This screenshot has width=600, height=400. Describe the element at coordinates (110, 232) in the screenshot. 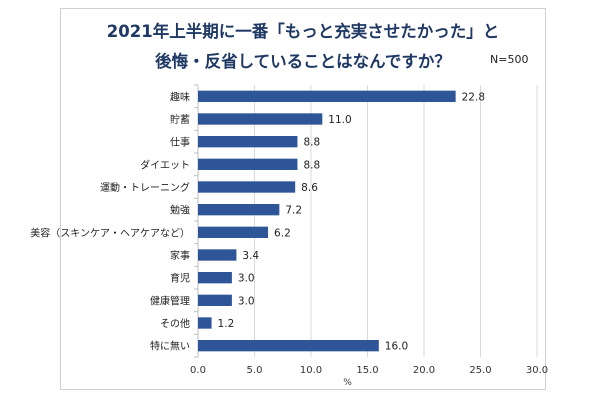

I see `category-label: 美容（スキンケア・ヘアケアなど）` at that location.